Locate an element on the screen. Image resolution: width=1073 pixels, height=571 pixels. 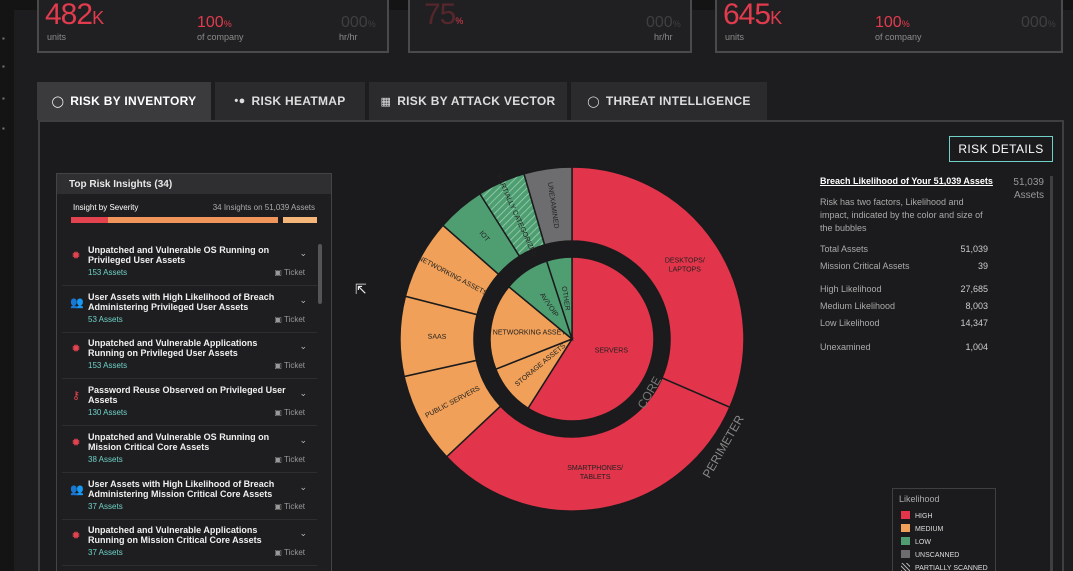
stat-value: 14,347 is located at coordinates (974, 323).